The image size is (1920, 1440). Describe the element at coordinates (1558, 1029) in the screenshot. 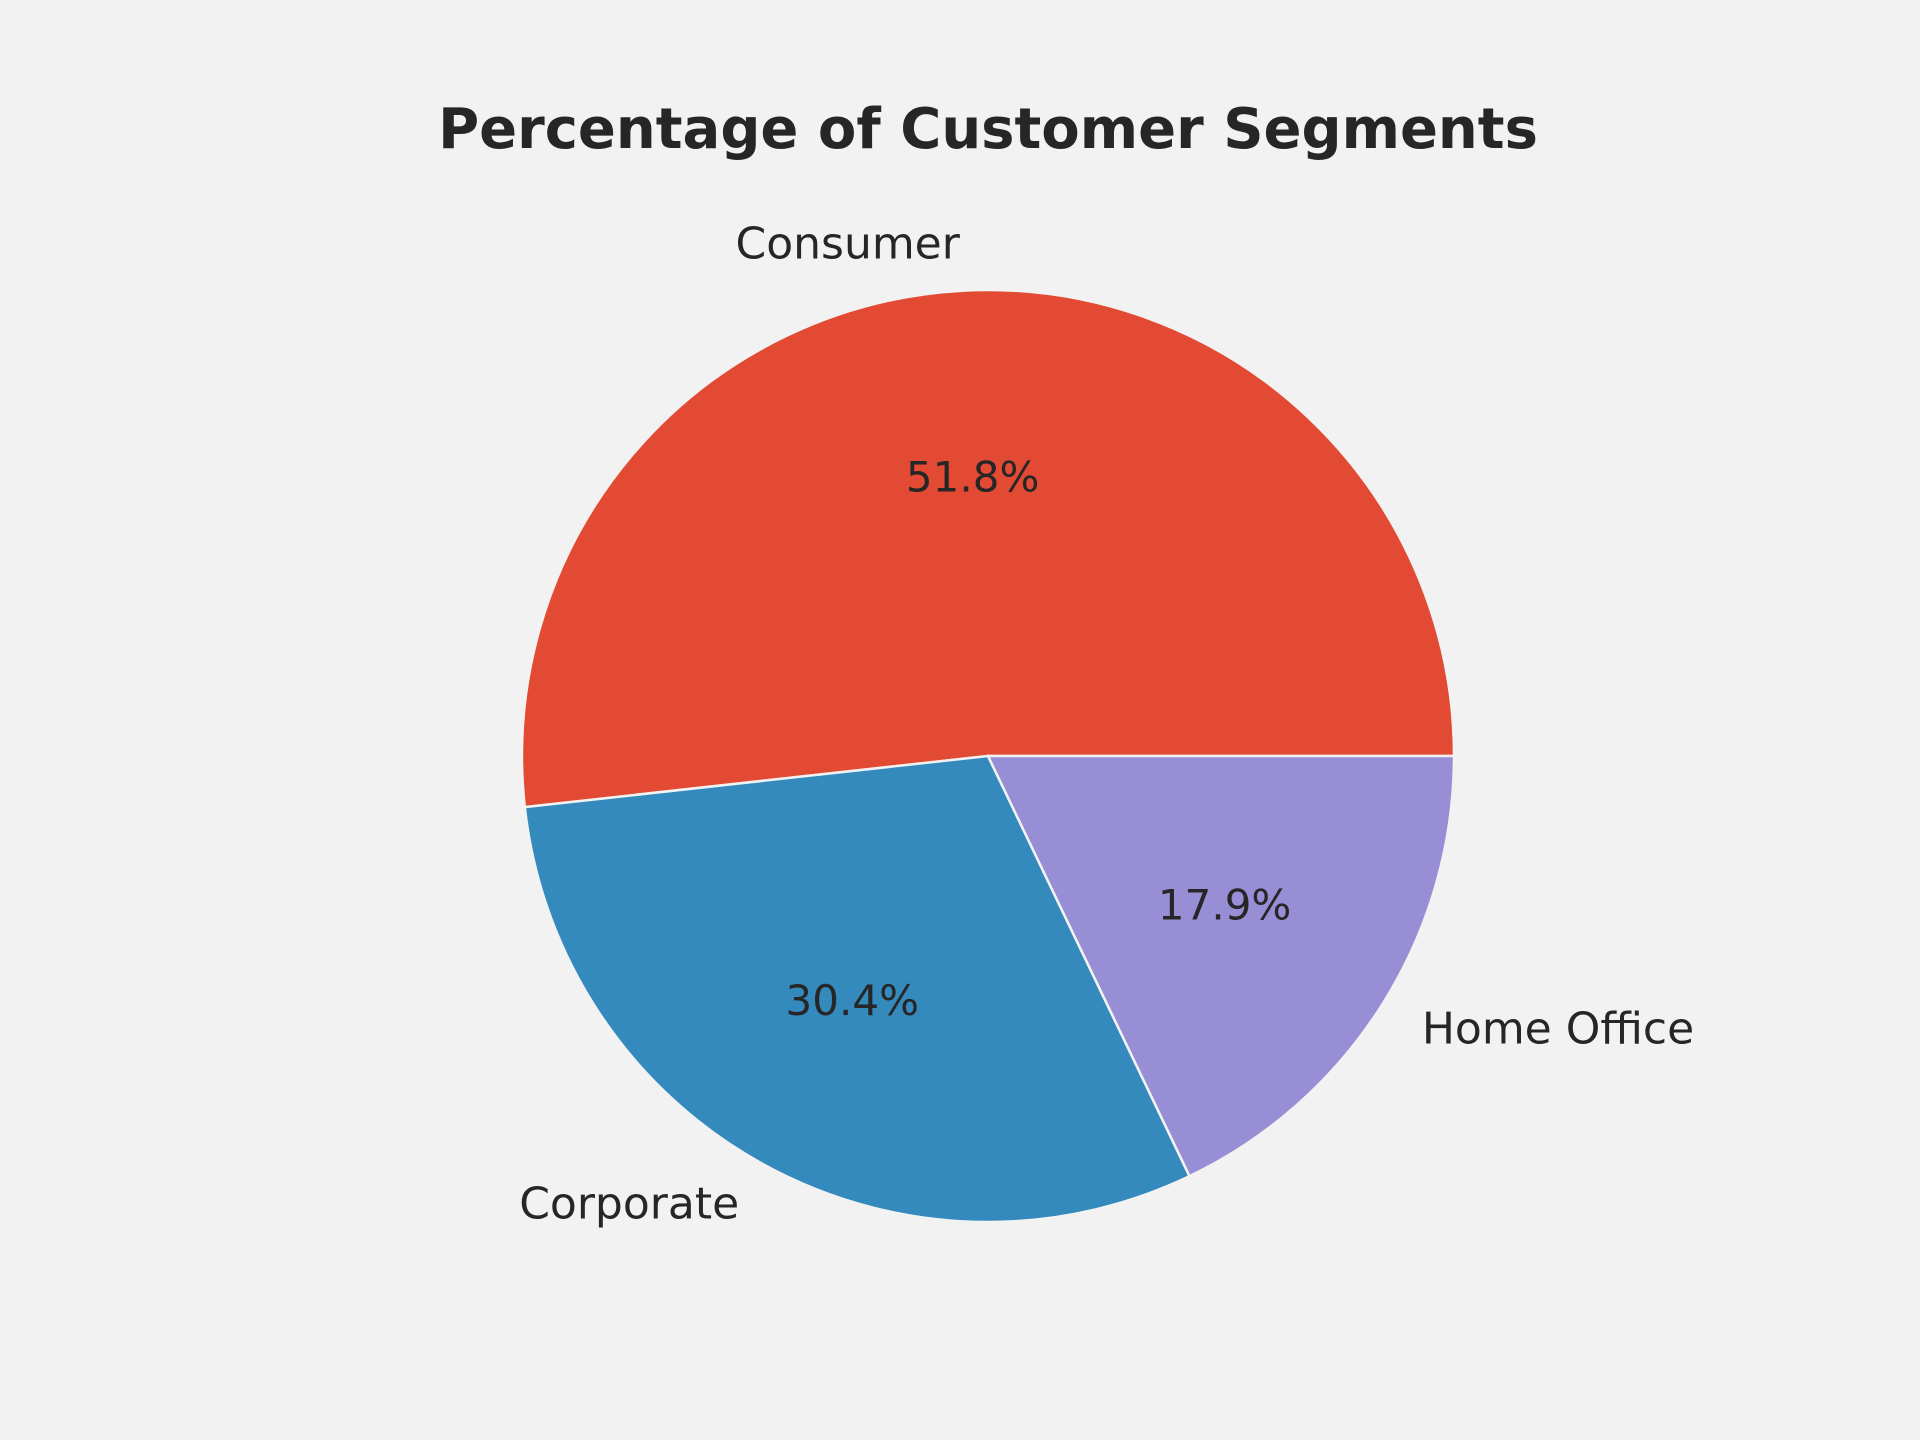

I see `slice-label-home-office: Home Office` at that location.